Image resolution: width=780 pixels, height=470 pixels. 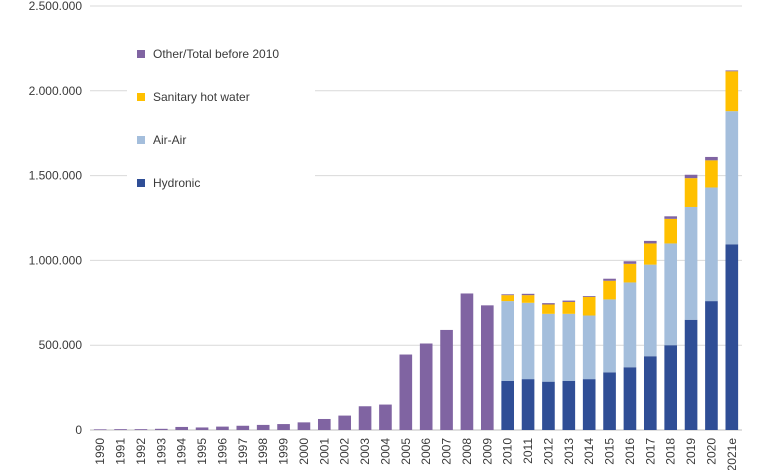 I want to click on x-tick-label: 2020, so click(x=711, y=451).